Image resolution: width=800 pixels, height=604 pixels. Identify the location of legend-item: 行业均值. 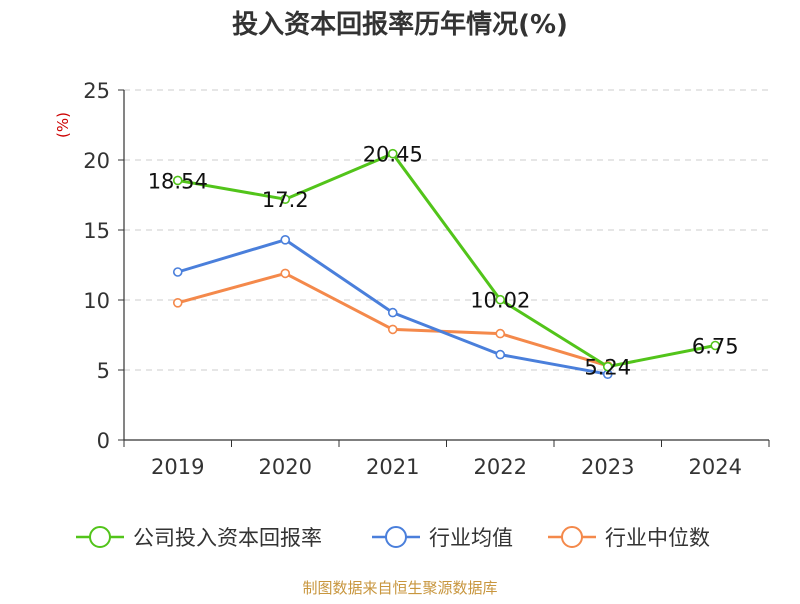
(442, 538).